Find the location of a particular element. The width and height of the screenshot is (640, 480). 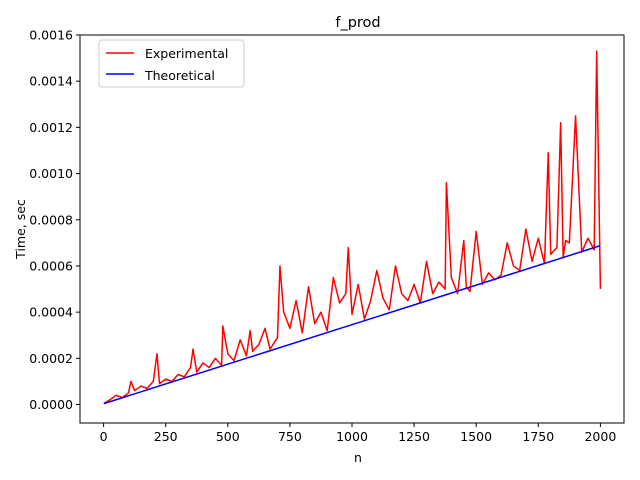

x-axis-ticks: 0 250 500 750 1000 1250 1500 1750 2000 is located at coordinates (358, 433).